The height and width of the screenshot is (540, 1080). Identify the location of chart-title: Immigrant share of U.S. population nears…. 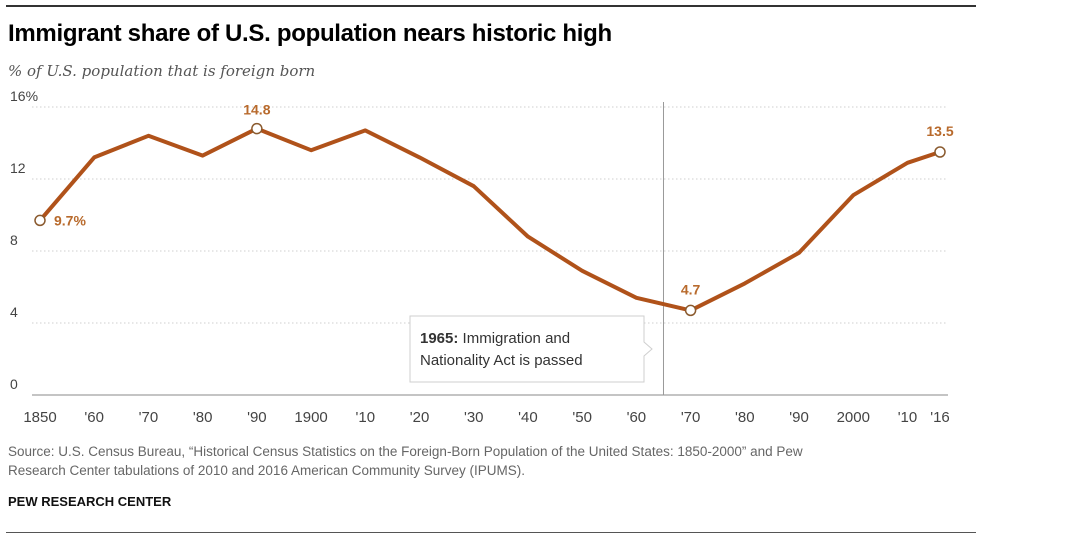
(310, 33).